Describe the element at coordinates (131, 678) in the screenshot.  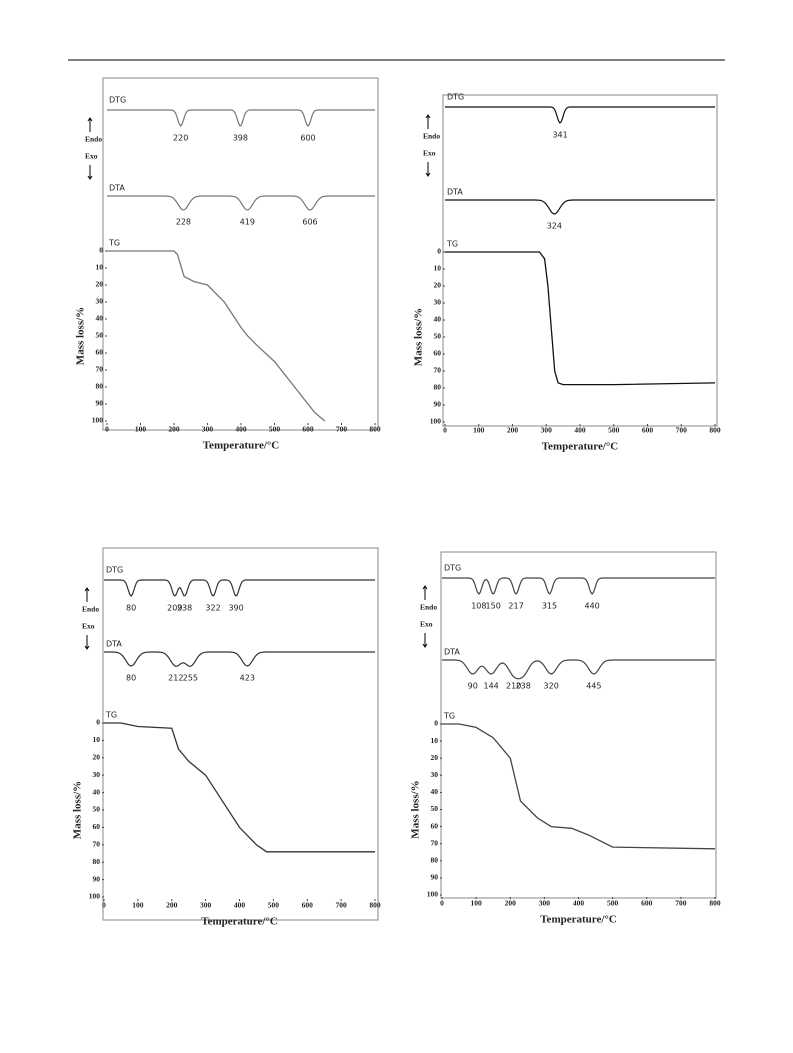
I see `dta-peak-label: 80` at that location.